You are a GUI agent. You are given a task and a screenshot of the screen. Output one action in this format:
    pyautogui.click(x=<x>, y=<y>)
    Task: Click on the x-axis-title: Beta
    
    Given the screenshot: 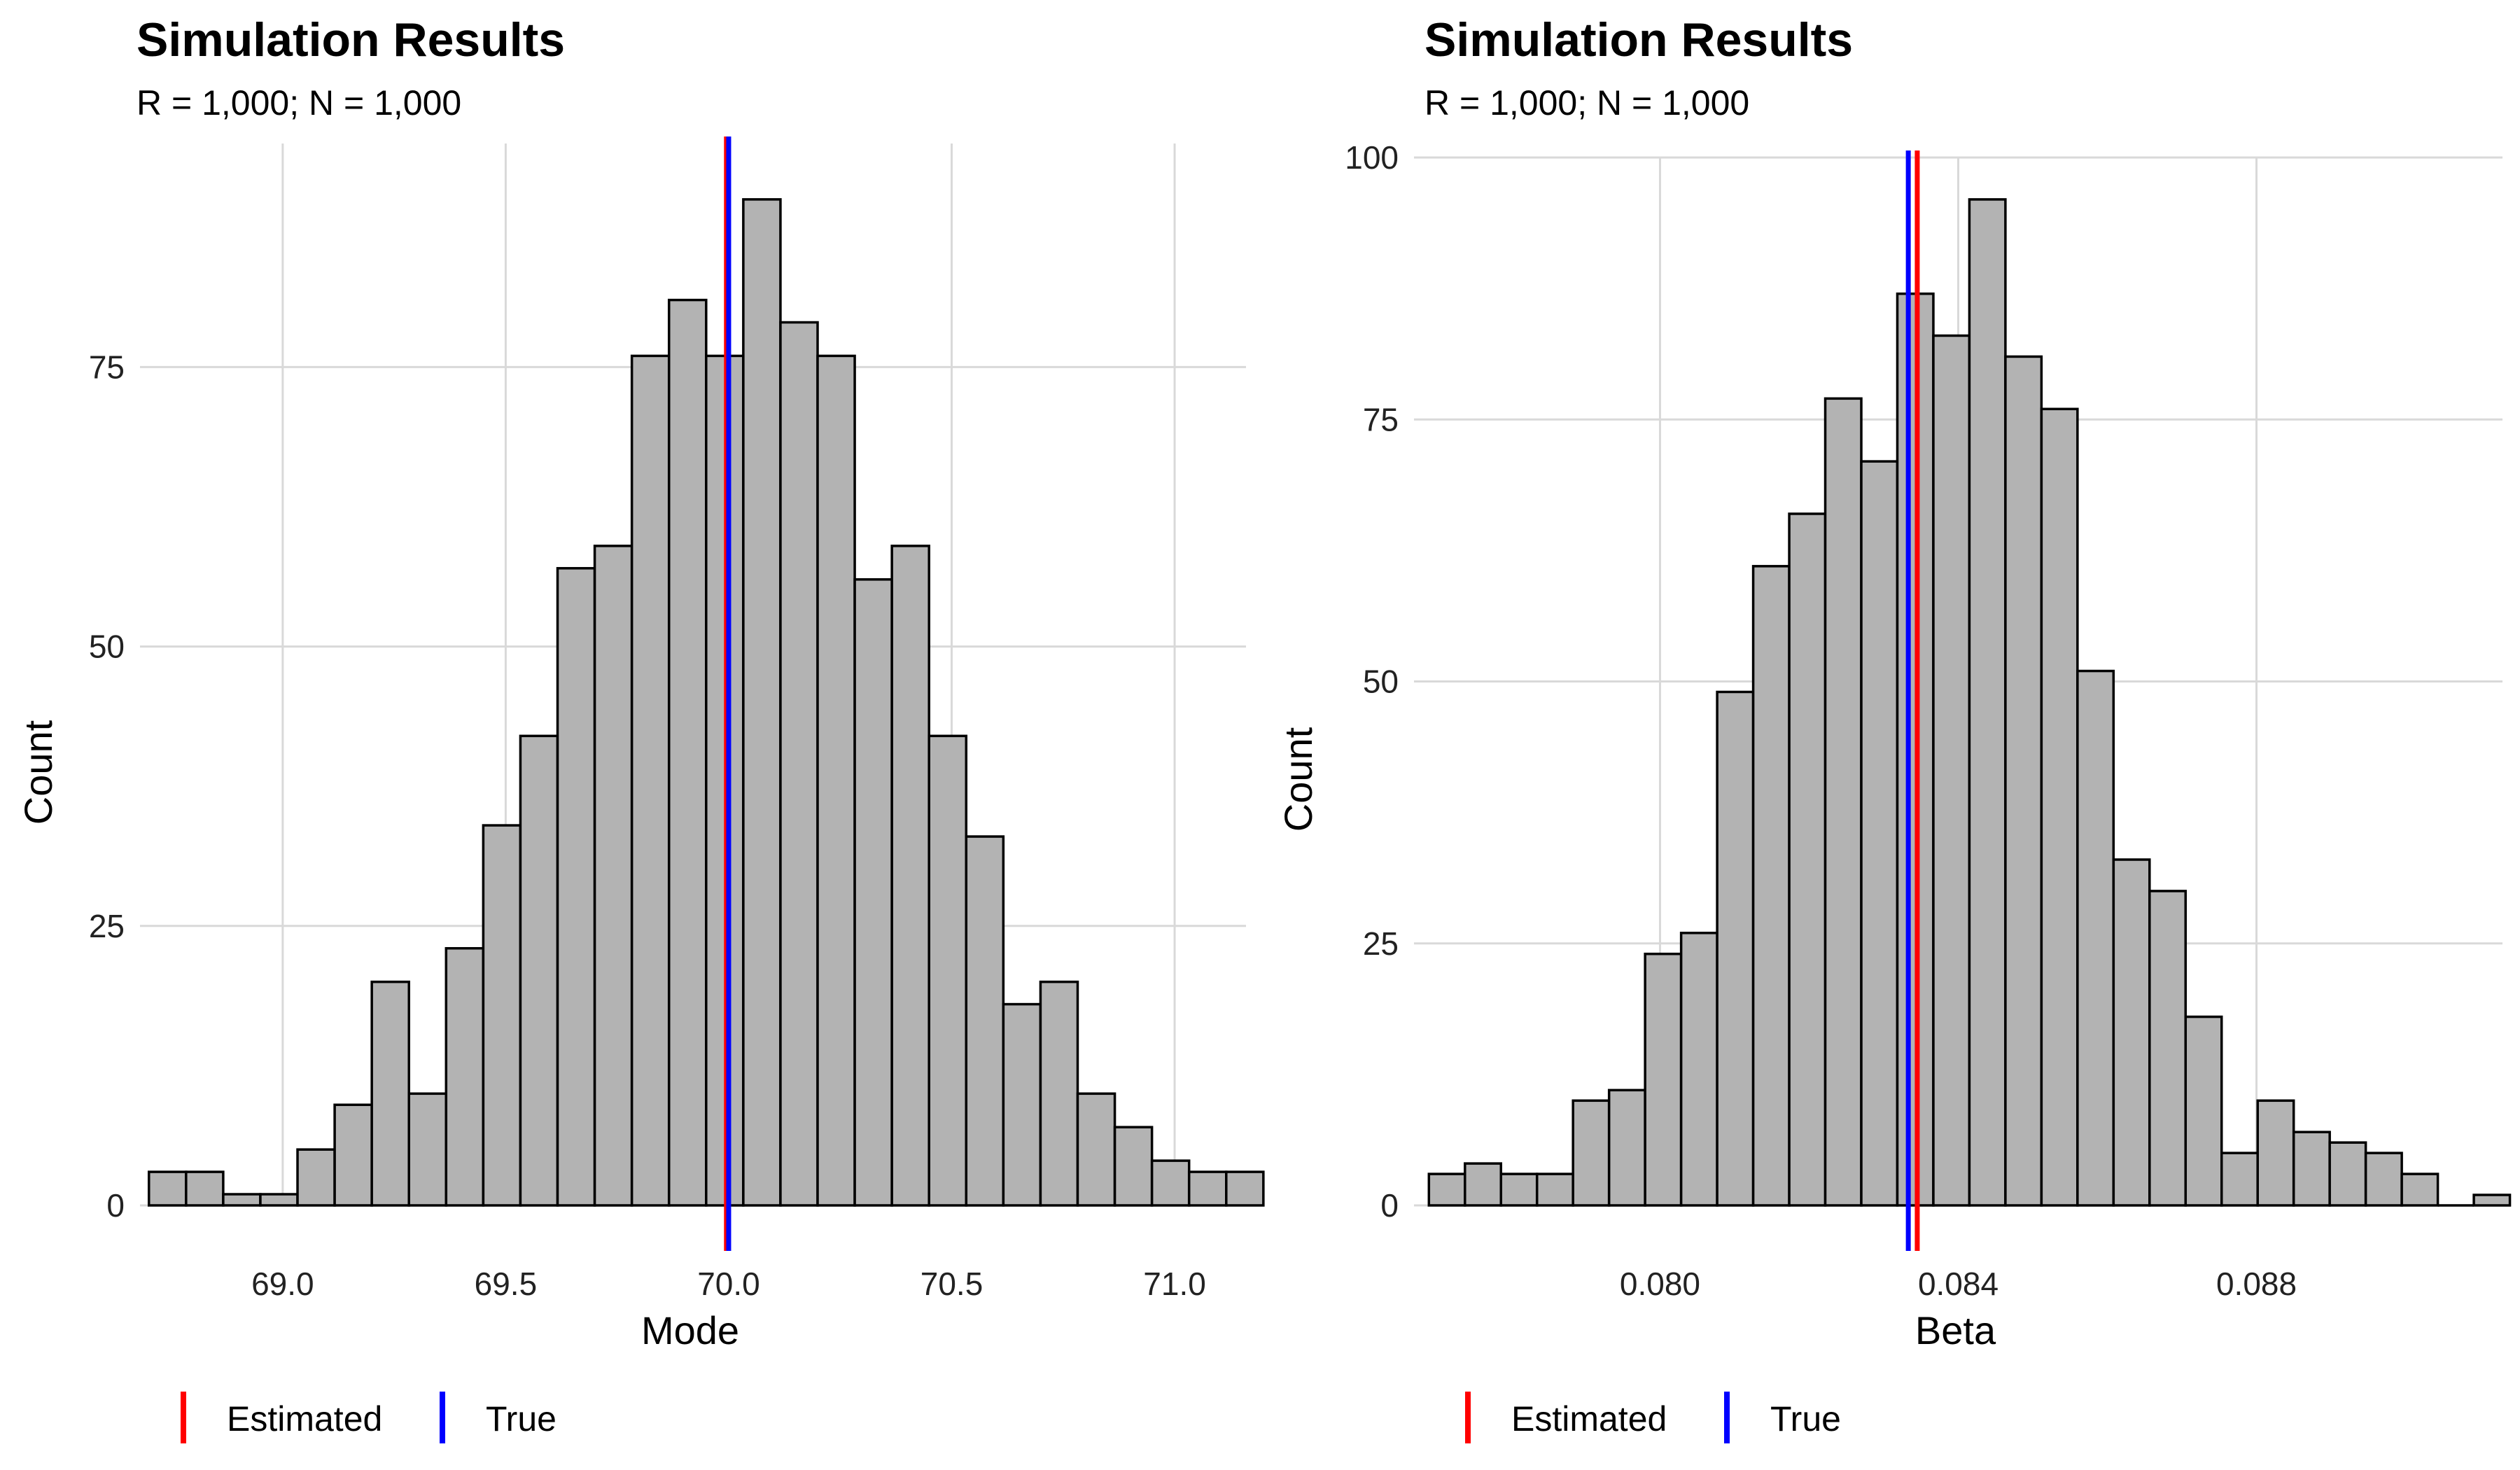 What is the action you would take?
    pyautogui.click(x=1955, y=1330)
    